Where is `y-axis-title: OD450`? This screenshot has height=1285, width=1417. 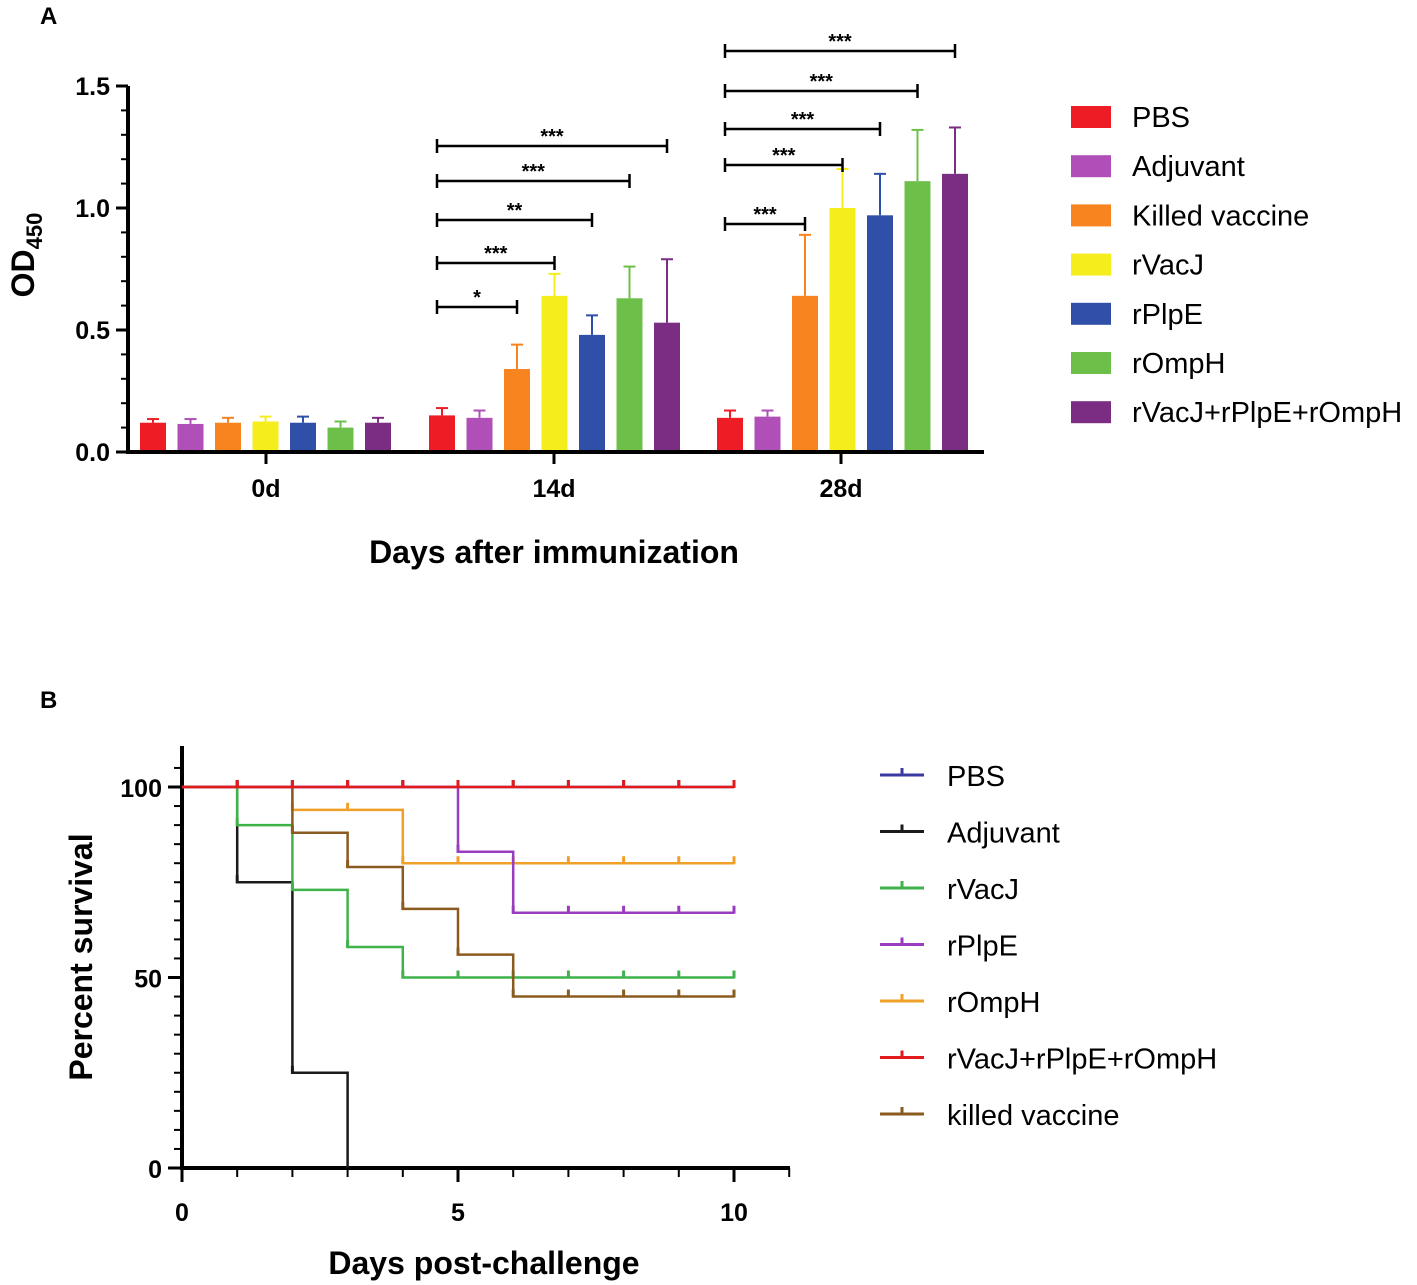
y-axis-title: OD450 is located at coordinates (26, 255).